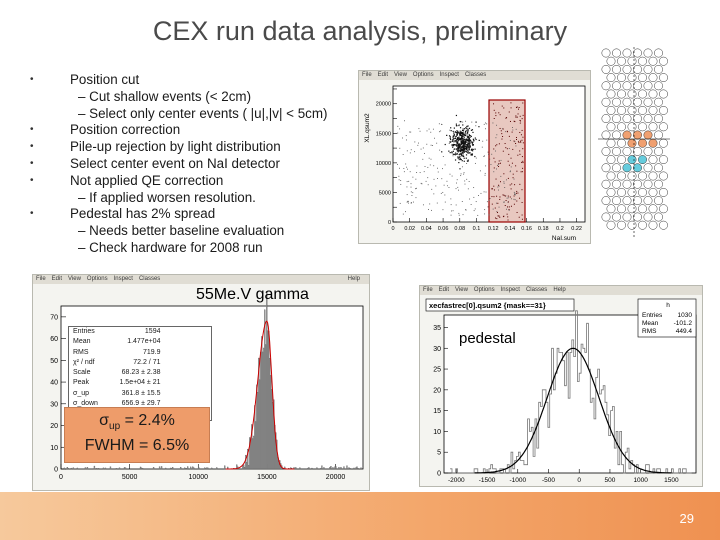  I want to click on stats-key: σ_up, so click(81, 393).